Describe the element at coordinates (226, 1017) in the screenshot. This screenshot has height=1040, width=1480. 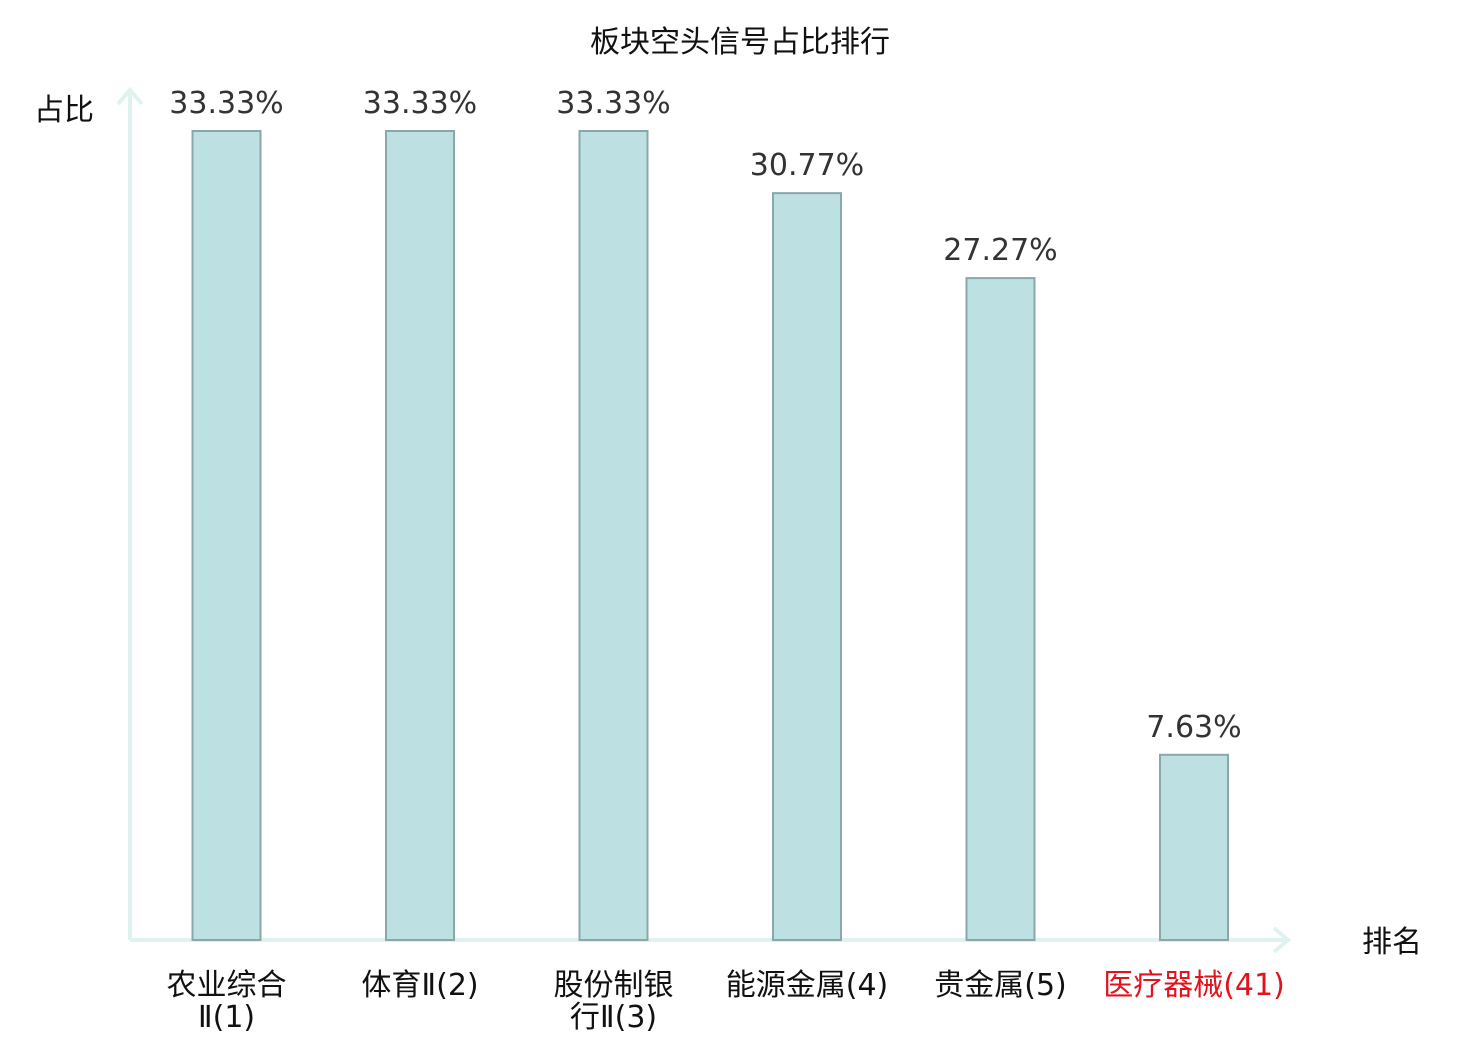
I see `x-tick-label: Ⅱ(1)` at that location.